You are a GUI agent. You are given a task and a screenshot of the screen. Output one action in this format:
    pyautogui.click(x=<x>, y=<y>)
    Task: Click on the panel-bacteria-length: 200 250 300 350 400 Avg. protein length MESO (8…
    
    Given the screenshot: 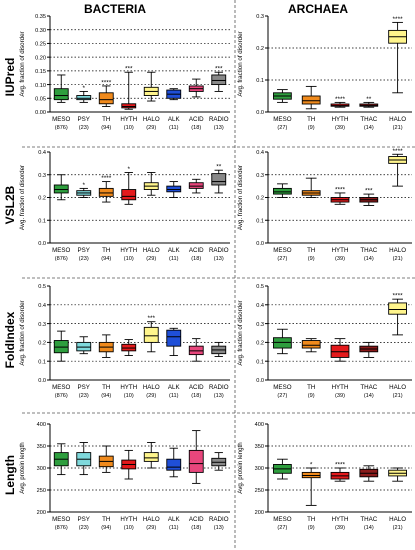 What is the action you would take?
    pyautogui.click(x=124, y=476)
    